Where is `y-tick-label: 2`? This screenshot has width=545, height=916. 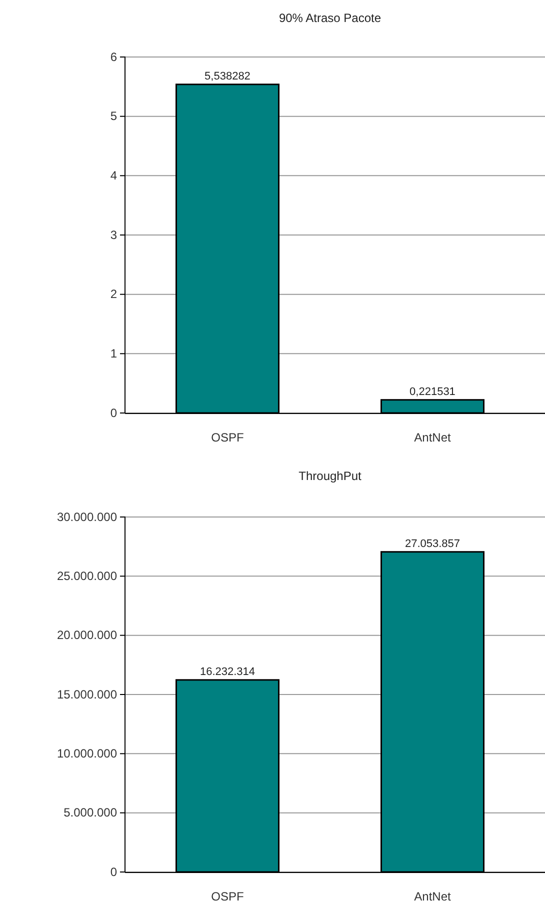
y-tick-label: 2 is located at coordinates (114, 294).